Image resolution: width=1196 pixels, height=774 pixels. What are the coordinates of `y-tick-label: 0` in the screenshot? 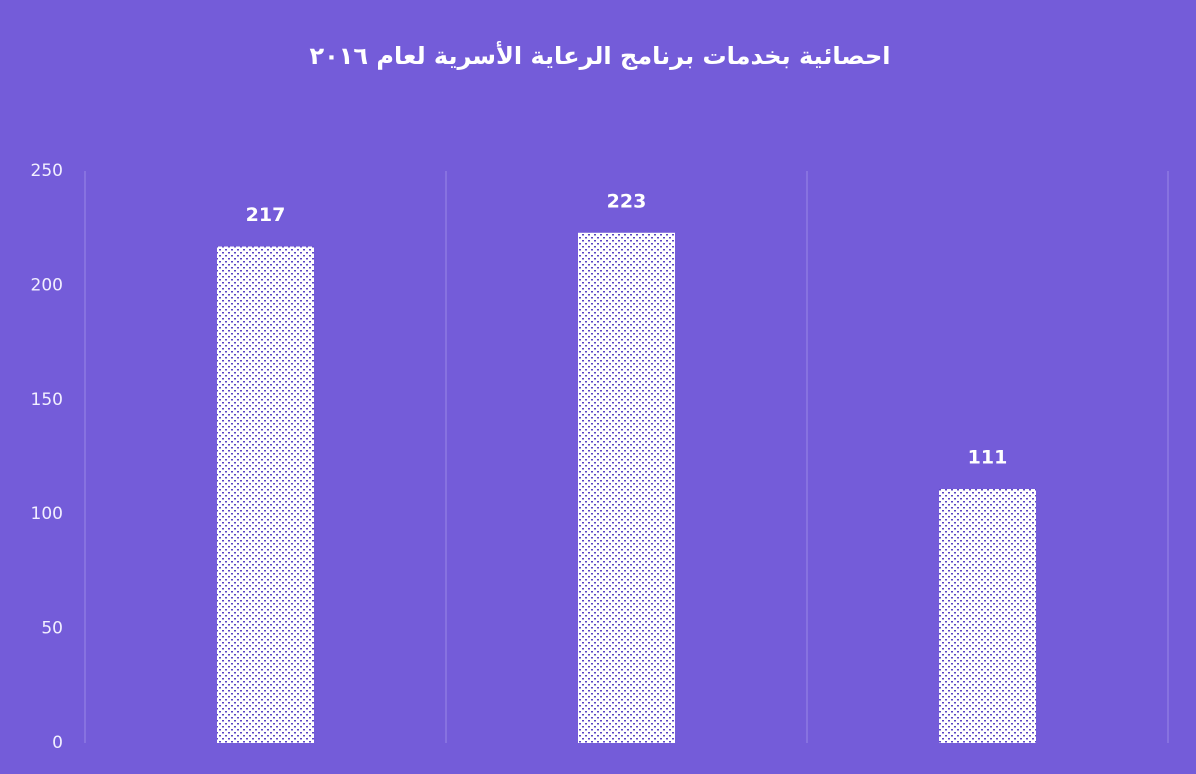 It's located at (57, 743).